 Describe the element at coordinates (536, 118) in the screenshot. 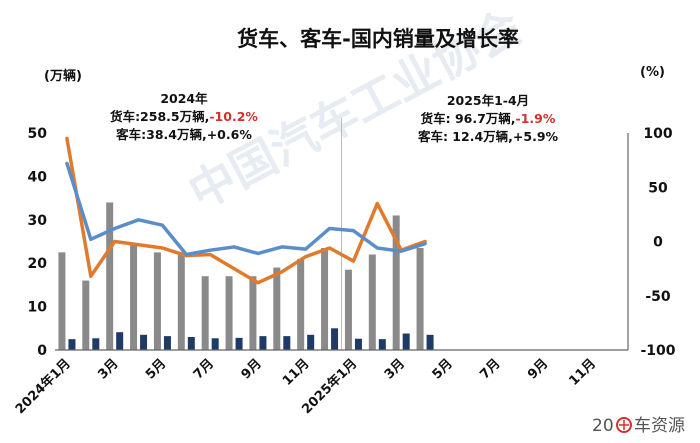

I see `annotation-2025-truck-growth: -1.9%` at that location.